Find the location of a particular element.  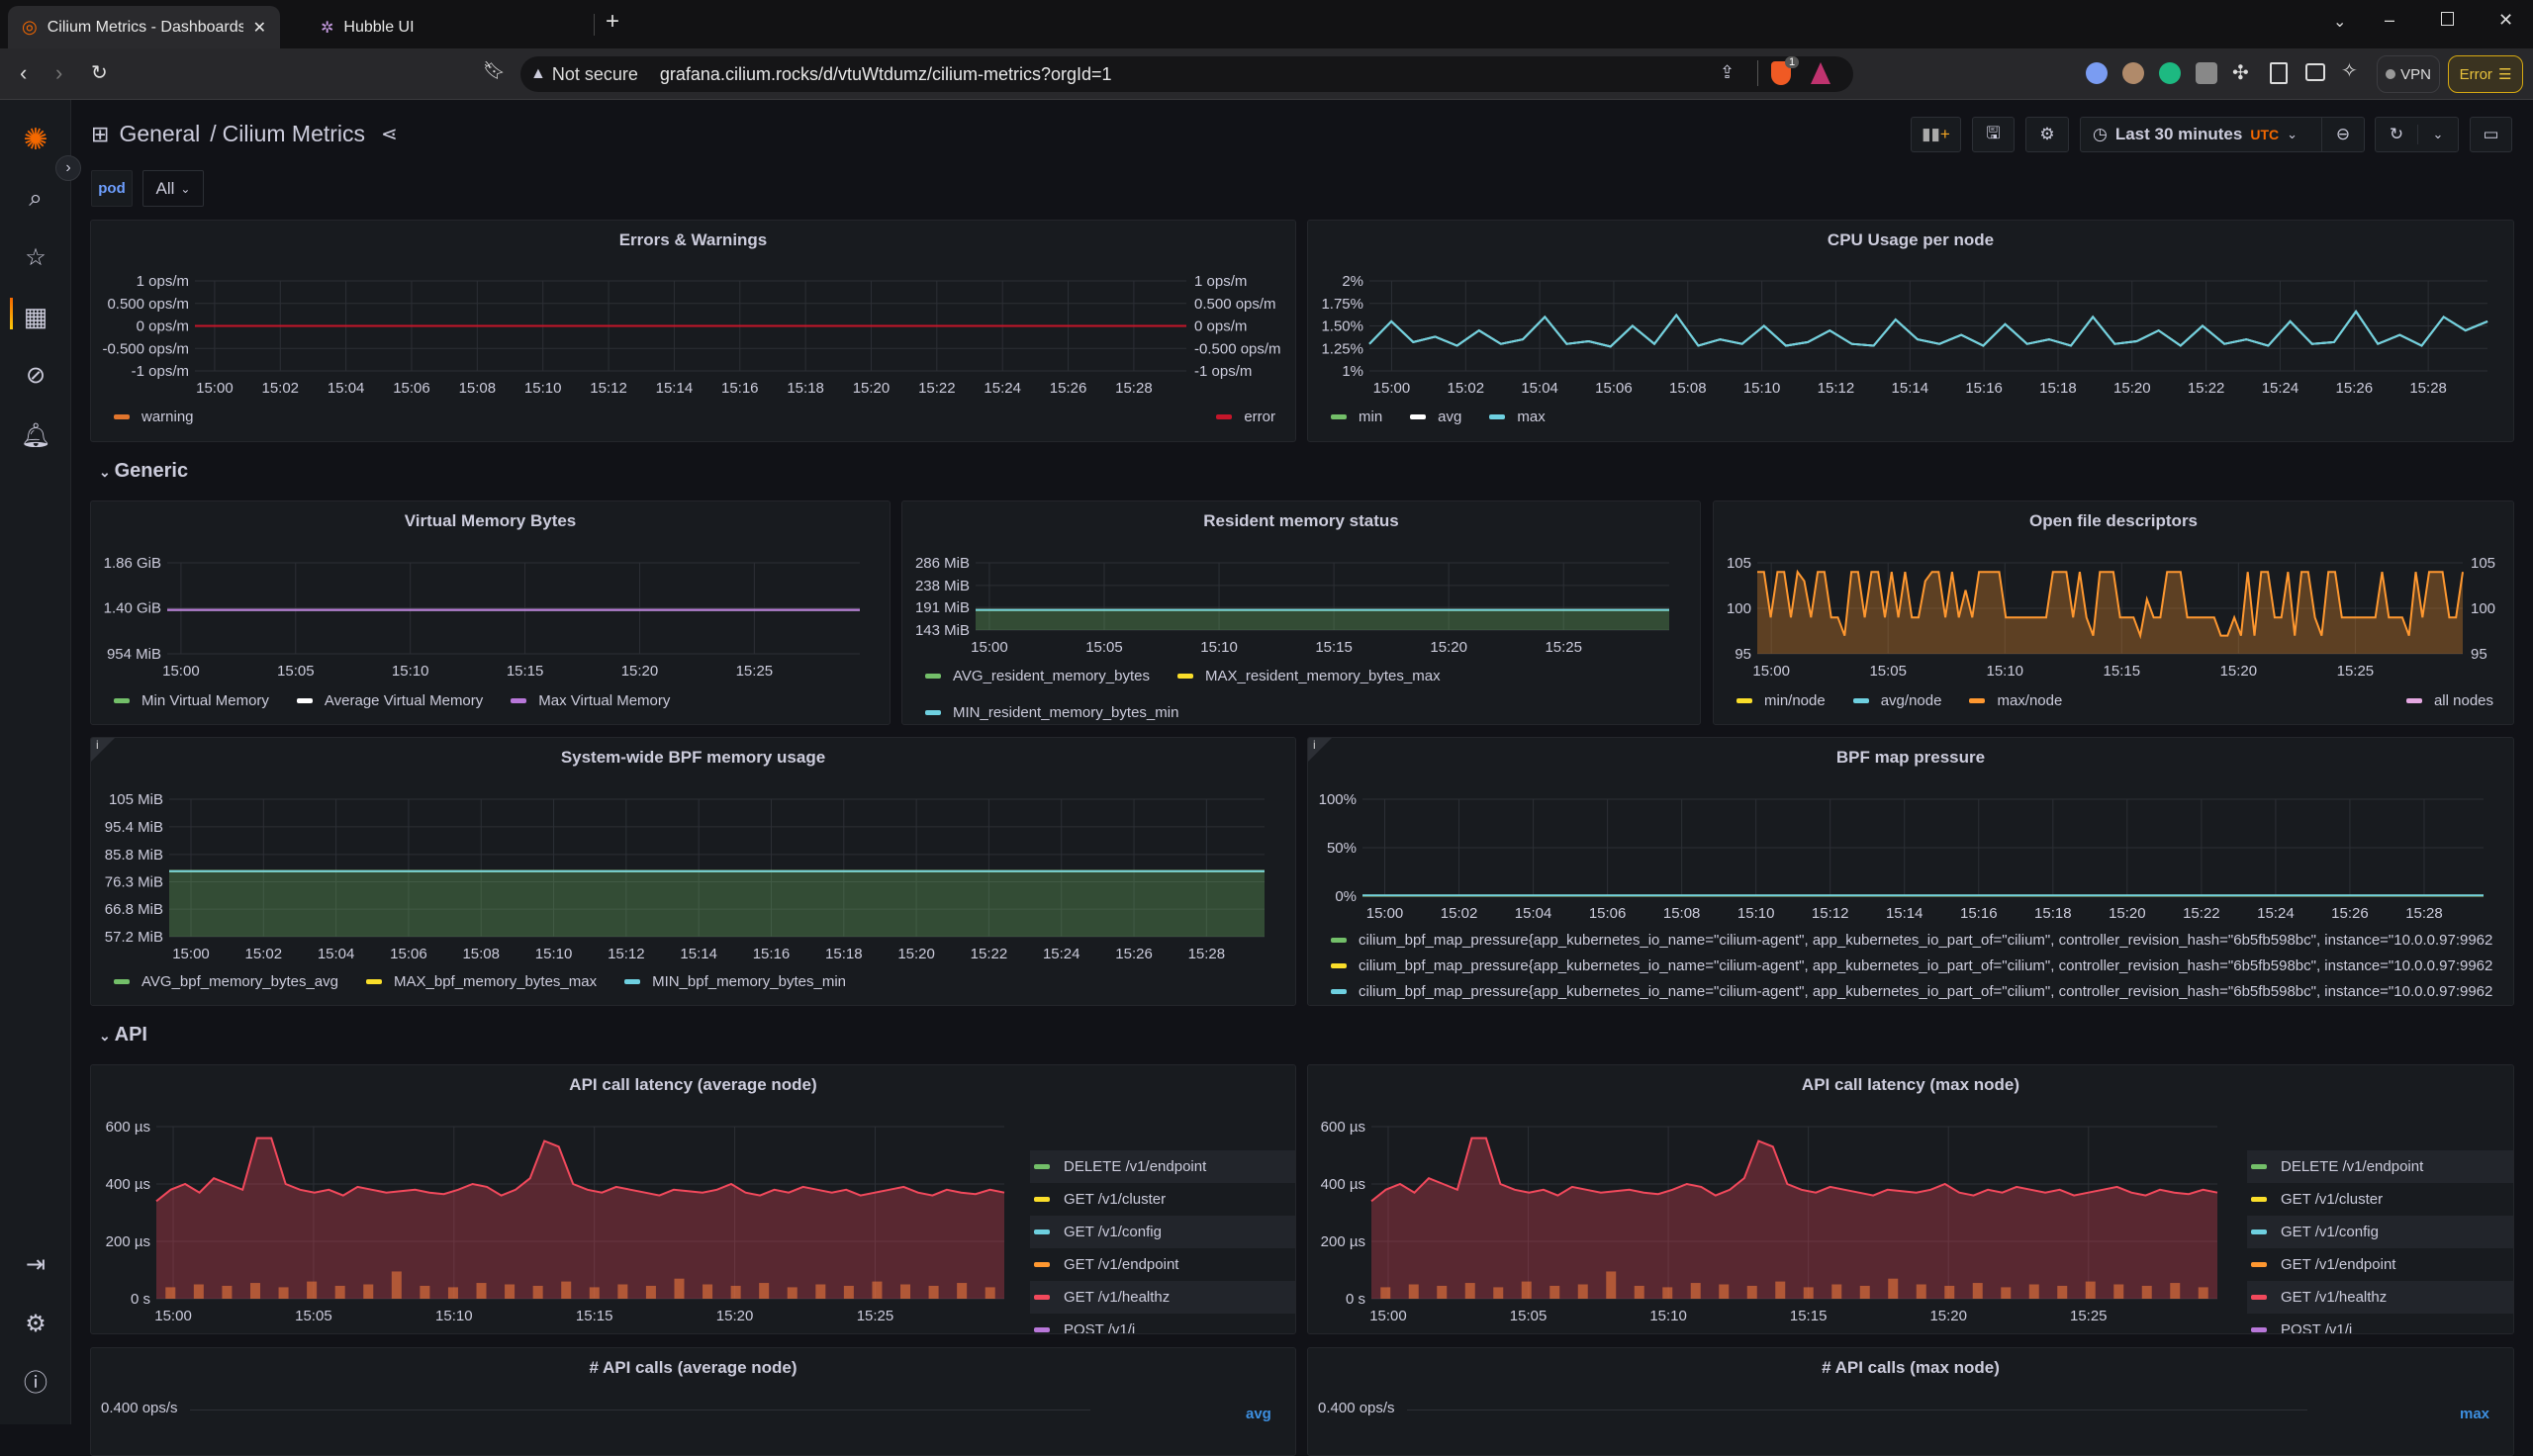

extension-shield-icon is located at coordinates (2206, 73).